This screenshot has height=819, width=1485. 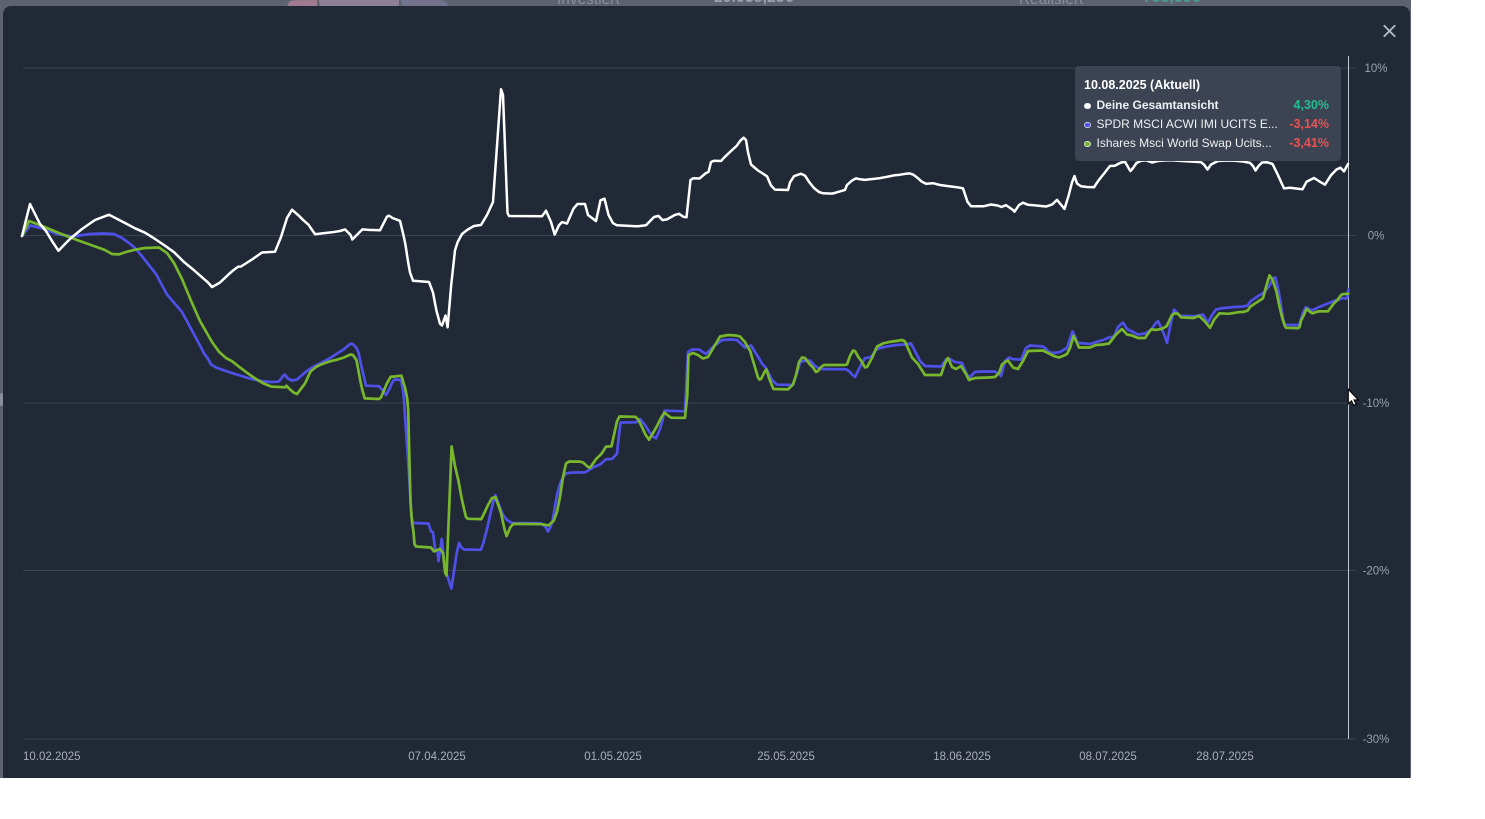 I want to click on svg-text: 08.07.2025, so click(x=1108, y=757).